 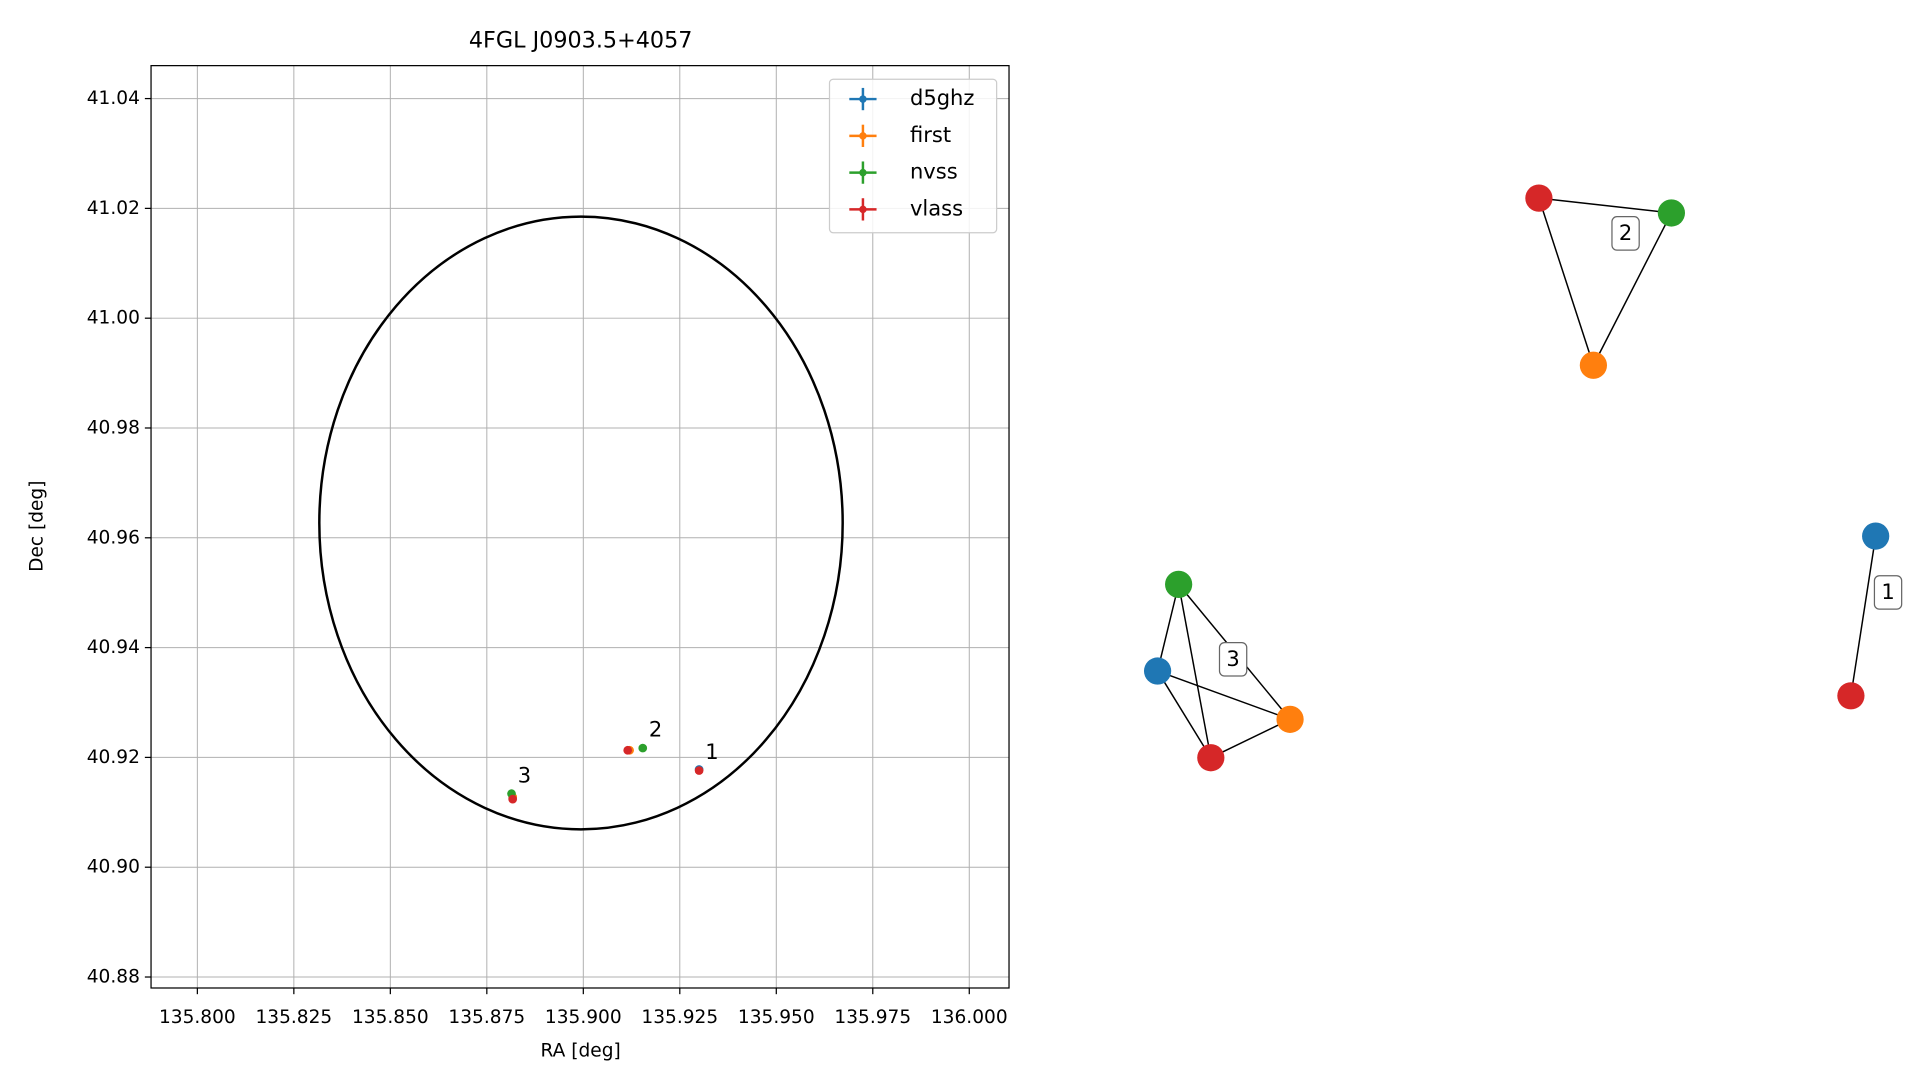 What do you see at coordinates (969, 1017) in the screenshot?
I see `x-tick-label: 136.000` at bounding box center [969, 1017].